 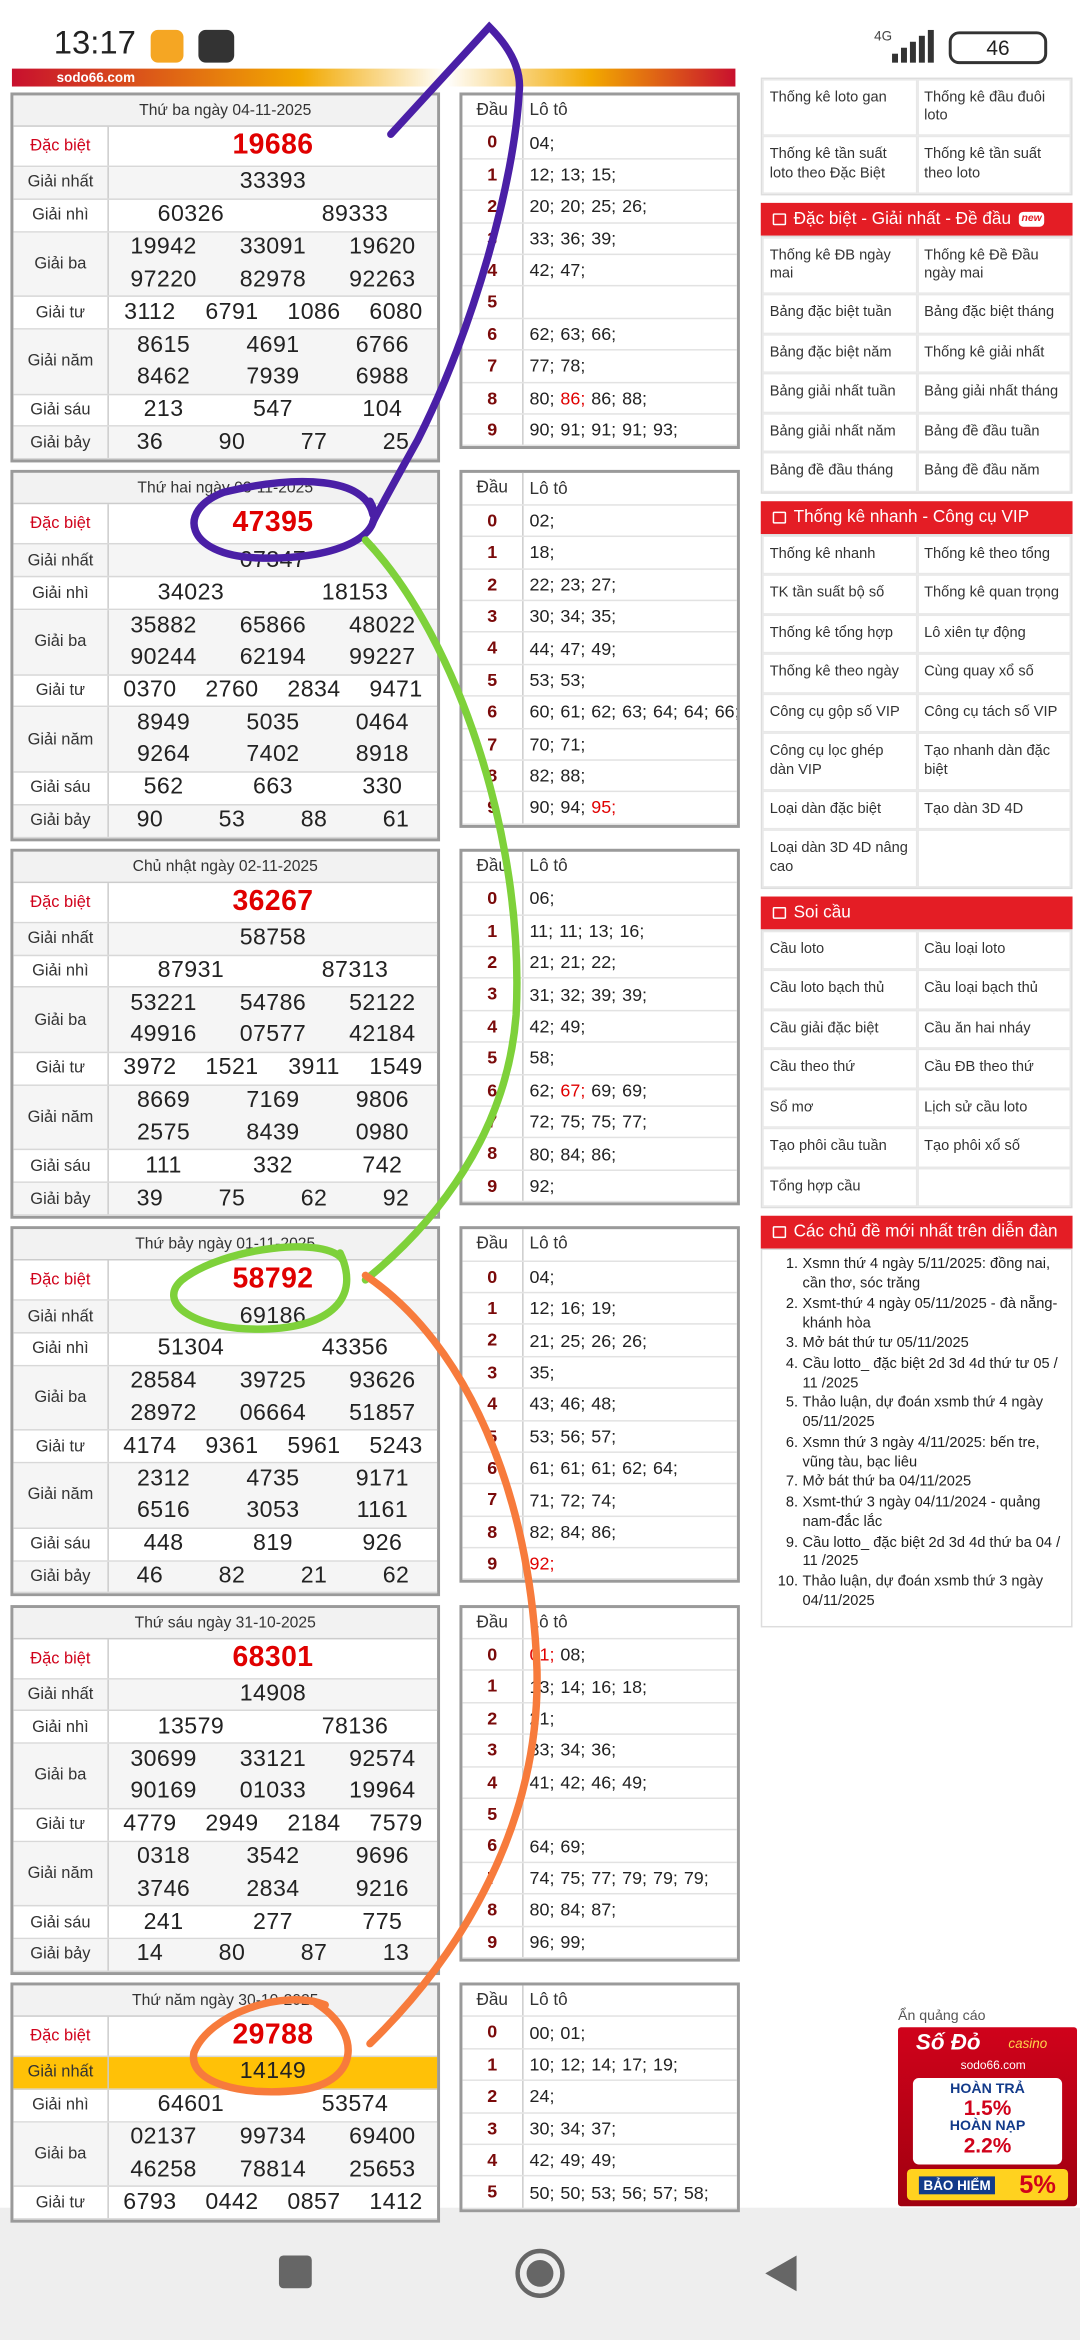 What do you see at coordinates (839, 1069) in the screenshot?
I see `sidebar-link: Cầu theo thứ` at bounding box center [839, 1069].